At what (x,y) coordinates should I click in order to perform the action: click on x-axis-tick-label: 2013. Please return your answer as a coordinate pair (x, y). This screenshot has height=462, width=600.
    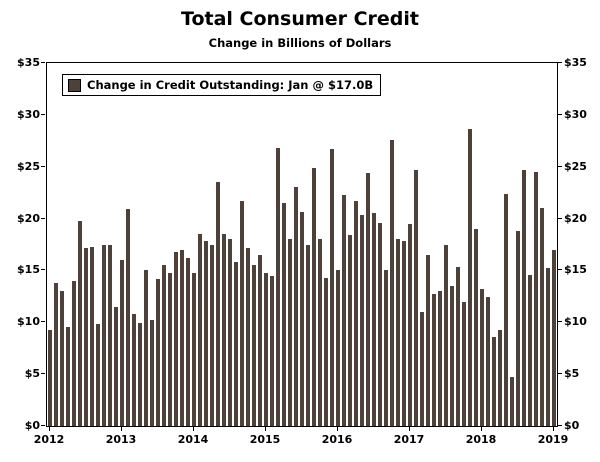
    Looking at the image, I should click on (121, 439).